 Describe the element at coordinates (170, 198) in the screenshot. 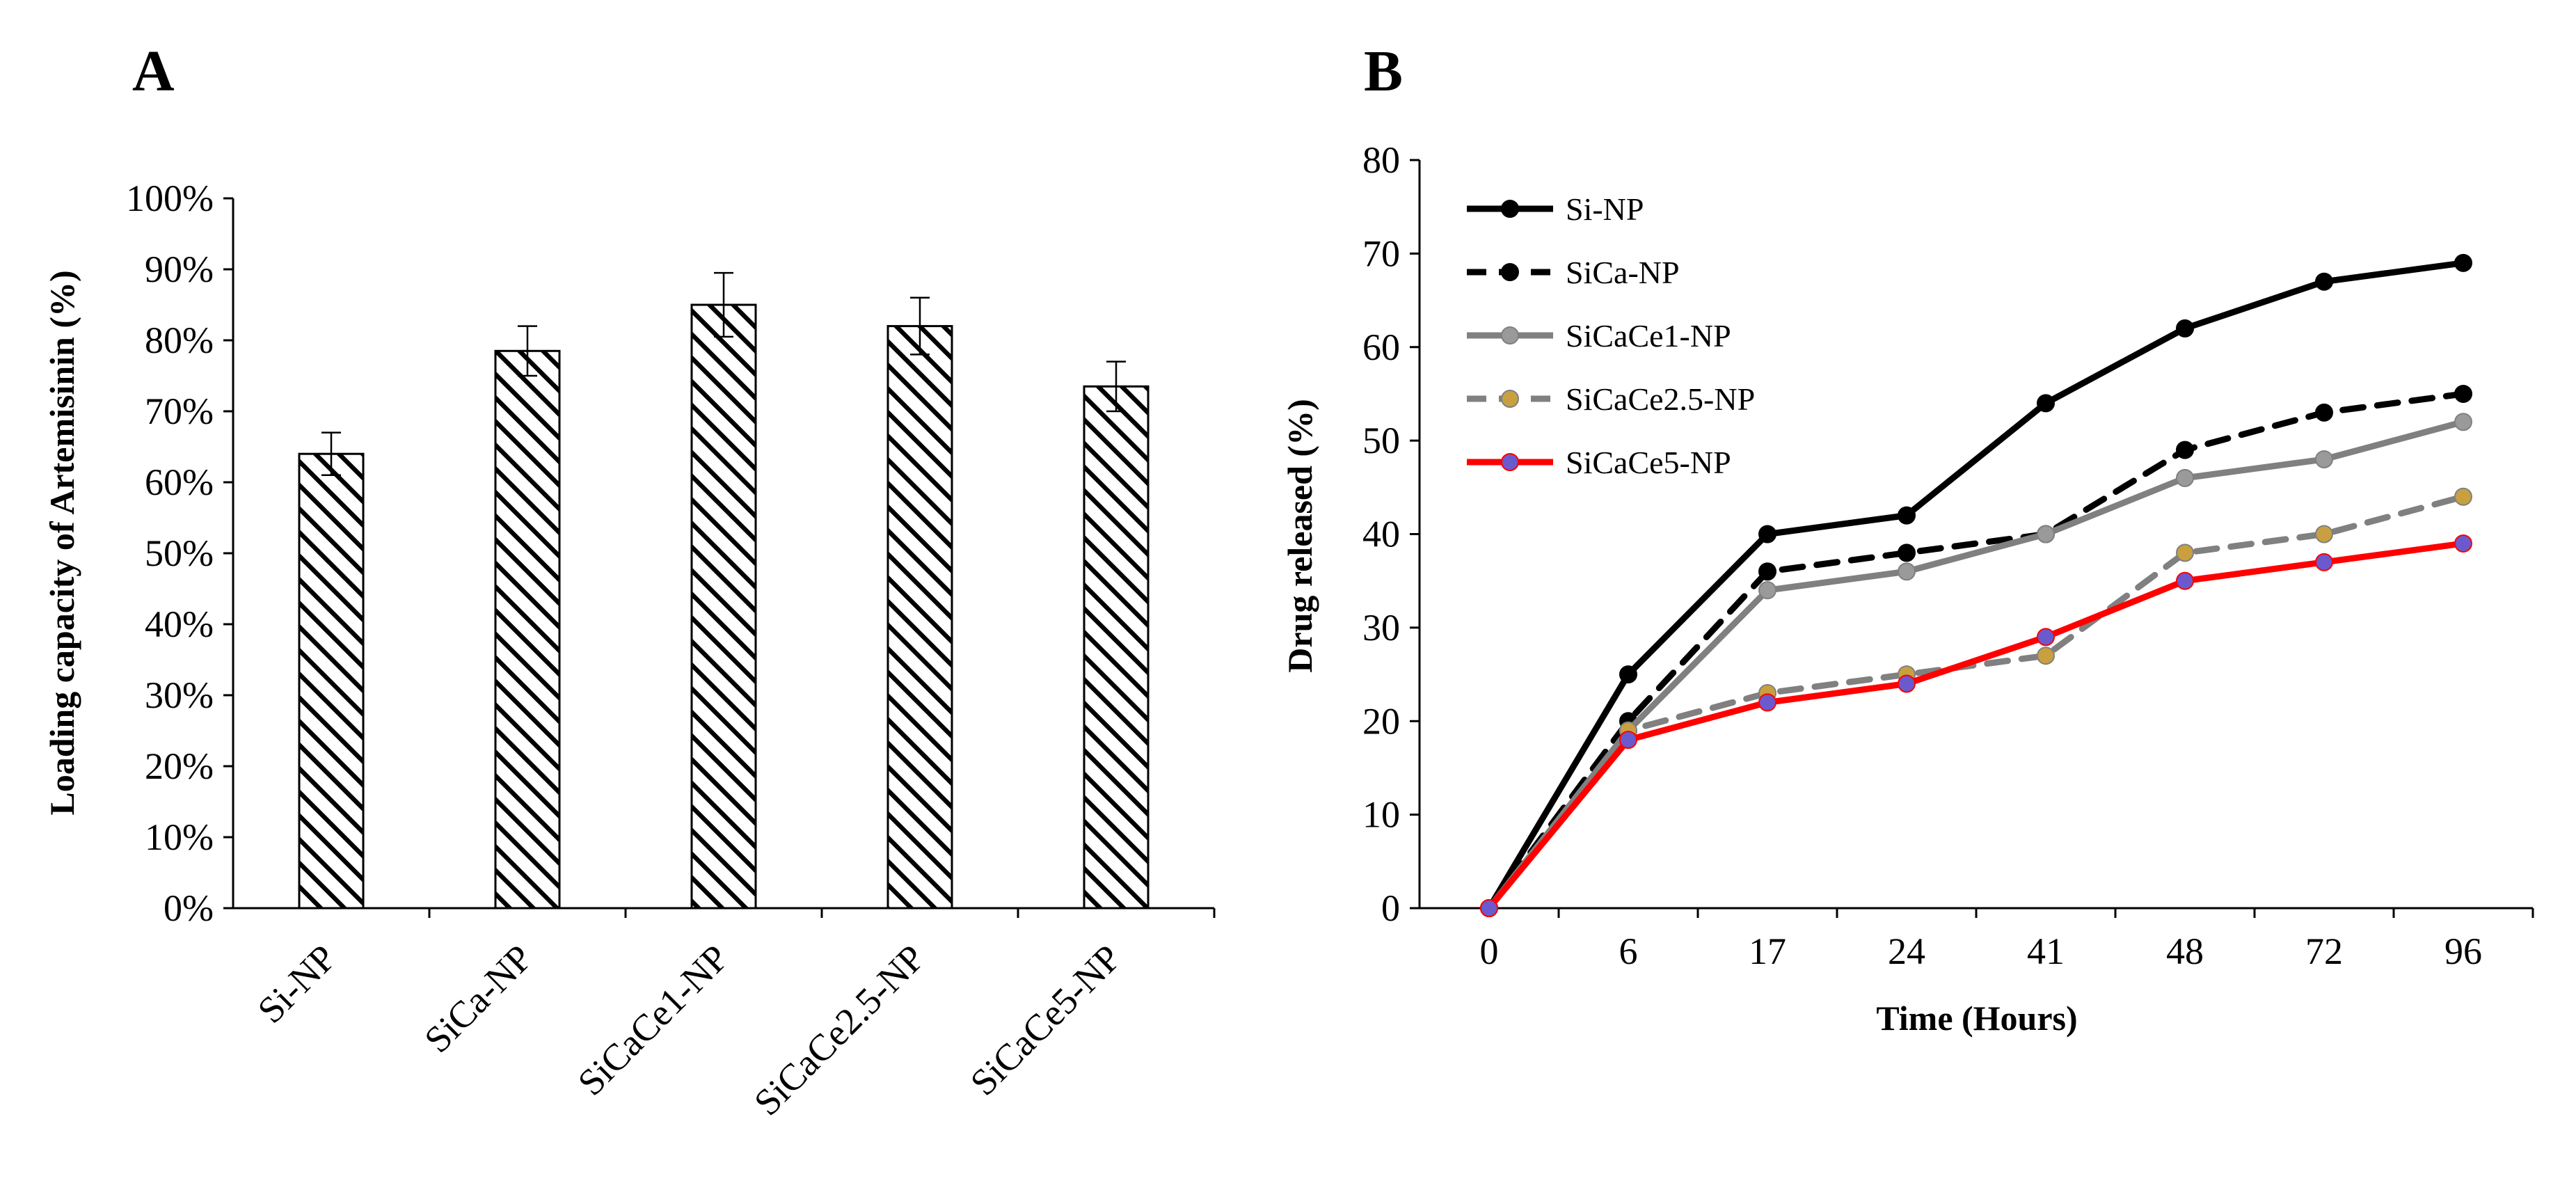

I see `bar-chart-y-tick-label: 100%` at that location.